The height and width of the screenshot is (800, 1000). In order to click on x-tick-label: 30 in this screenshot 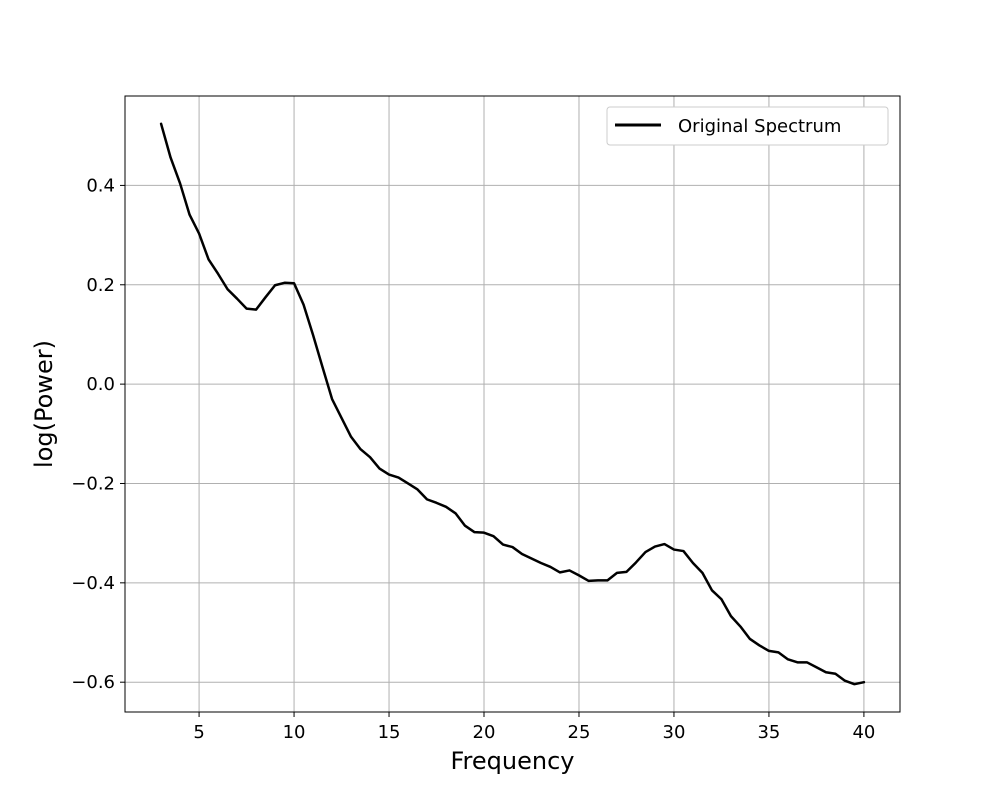, I will do `click(674, 732)`.